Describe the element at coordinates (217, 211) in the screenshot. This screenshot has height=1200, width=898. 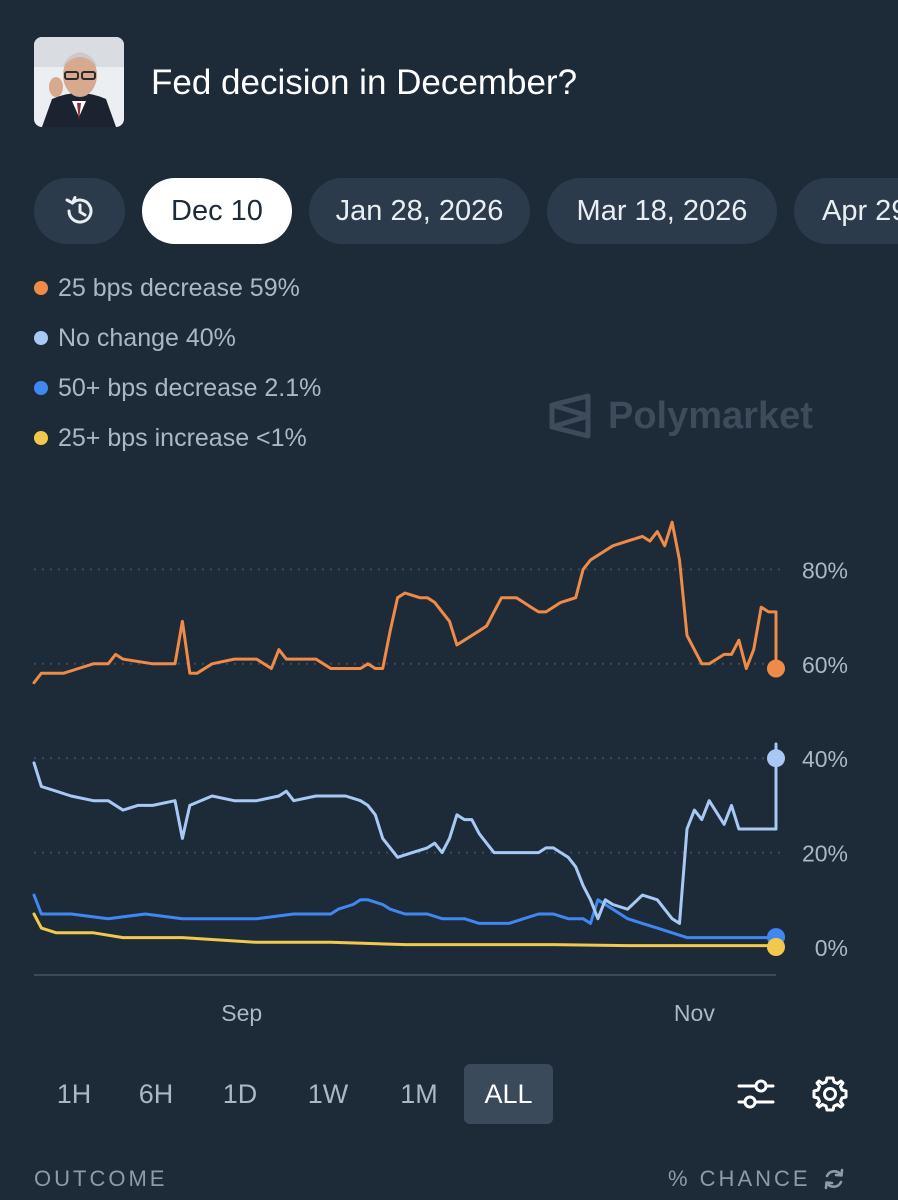
I see `tab-dec-10: Dec 10` at that location.